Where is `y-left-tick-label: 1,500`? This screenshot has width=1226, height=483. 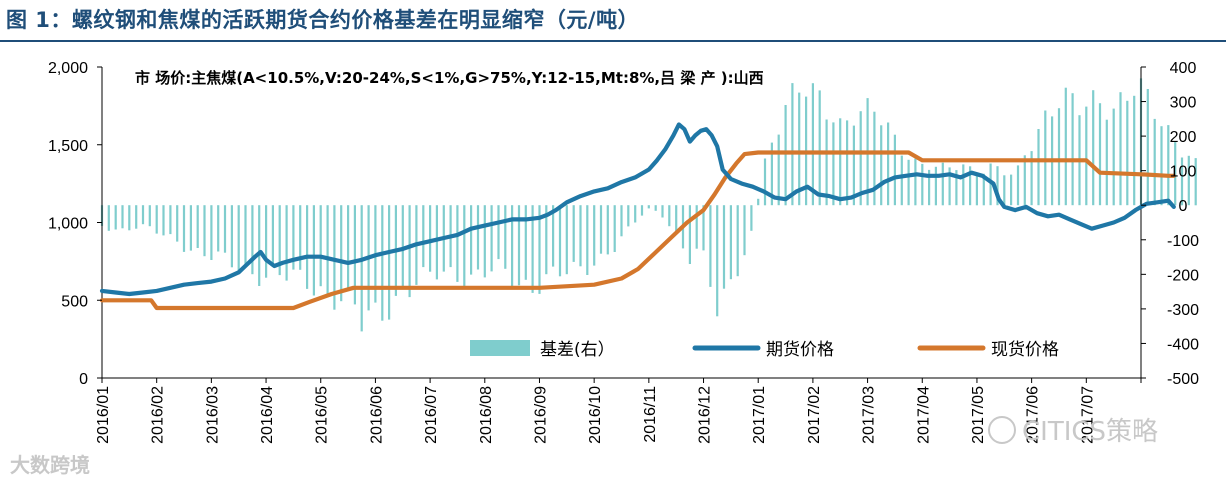 y-left-tick-label: 1,500 is located at coordinates (68, 146).